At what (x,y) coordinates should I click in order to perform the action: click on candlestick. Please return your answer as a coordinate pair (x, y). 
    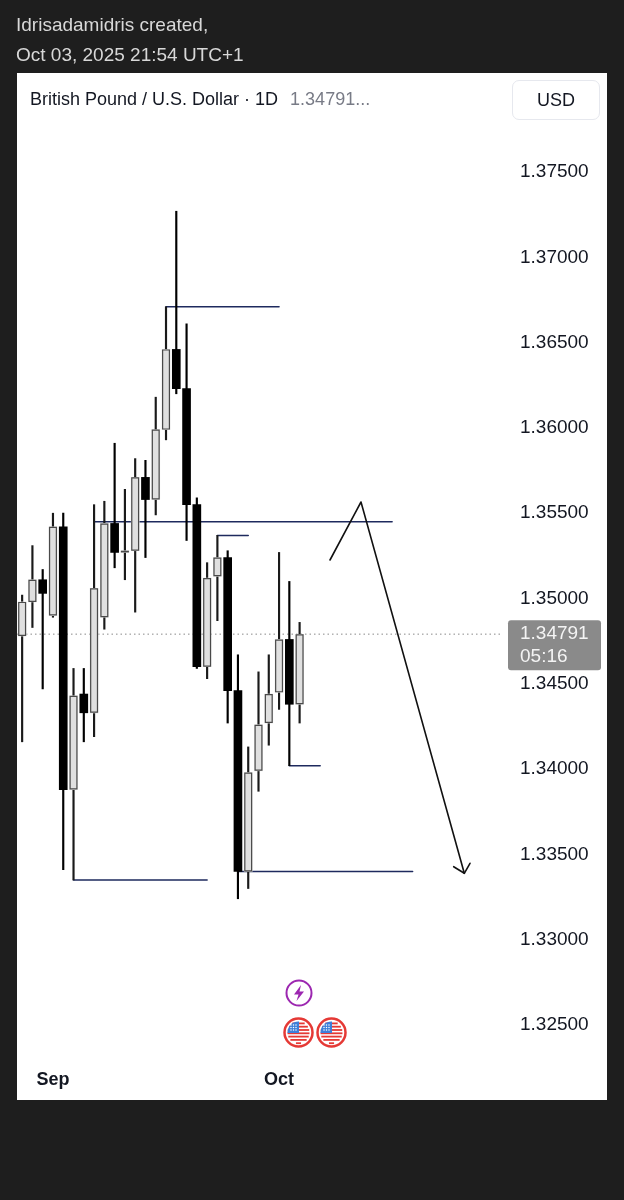
    Looking at the image, I should click on (145, 508).